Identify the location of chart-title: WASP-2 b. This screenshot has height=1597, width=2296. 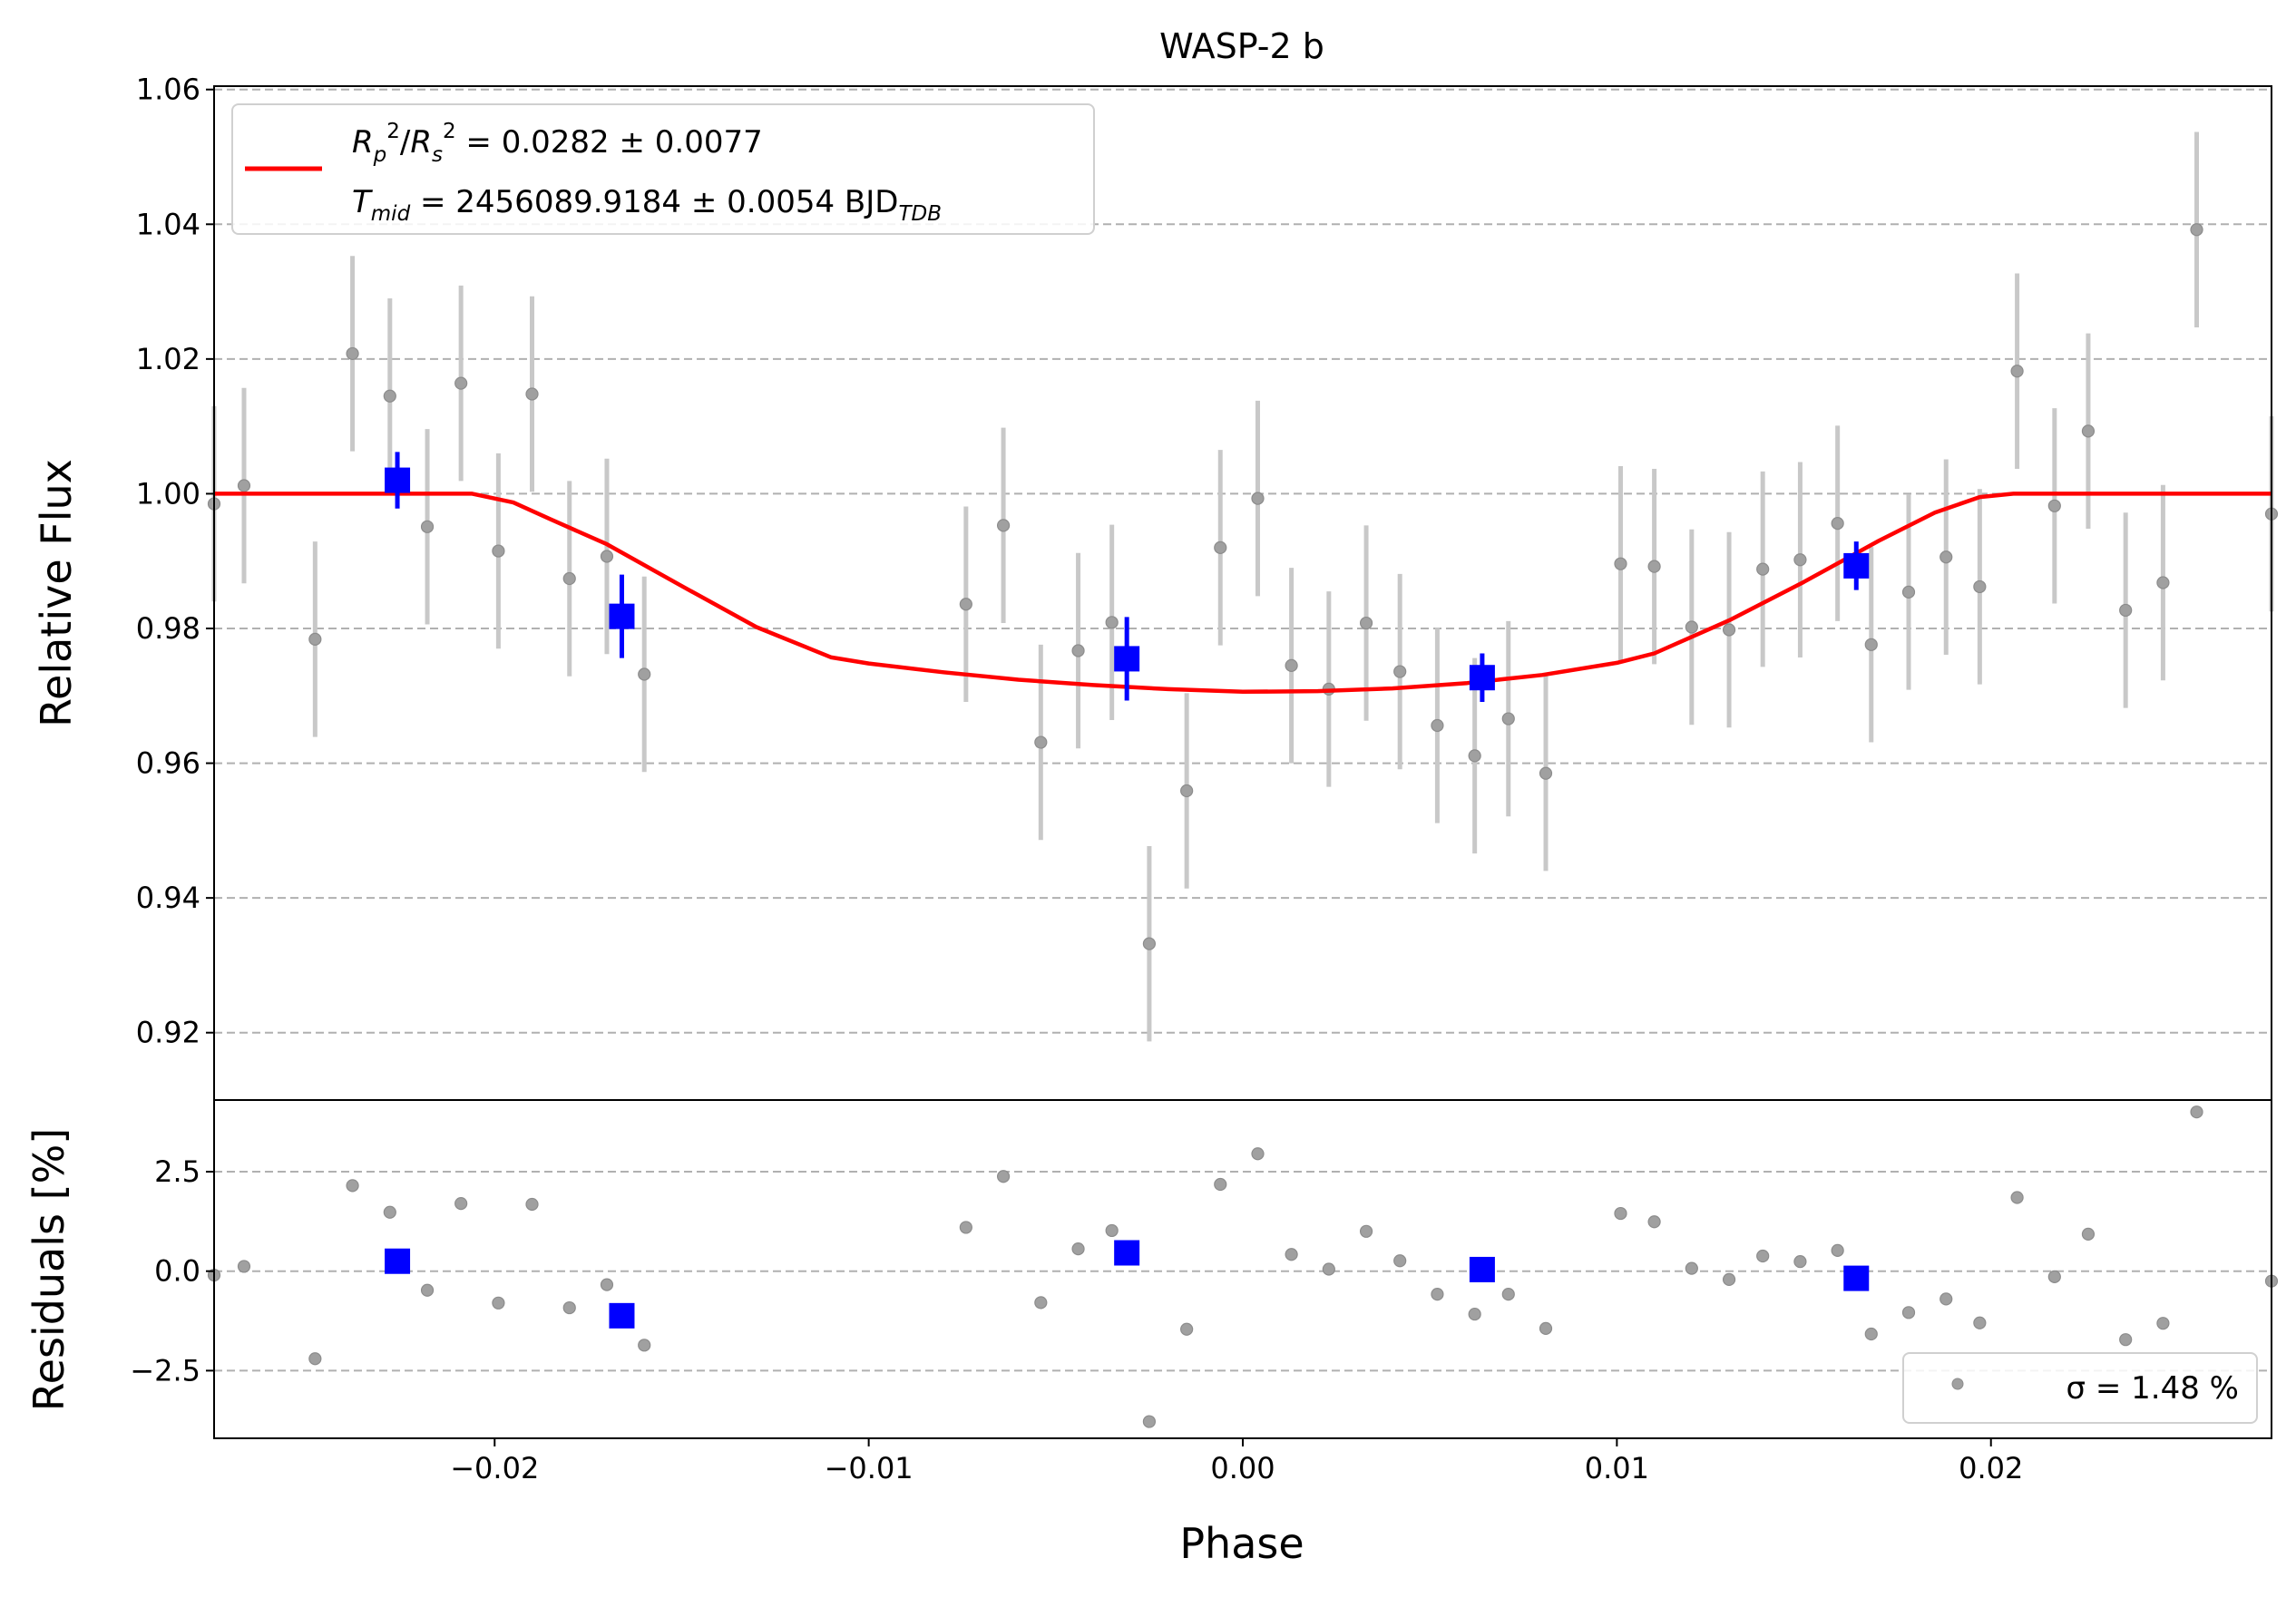
(1241, 46).